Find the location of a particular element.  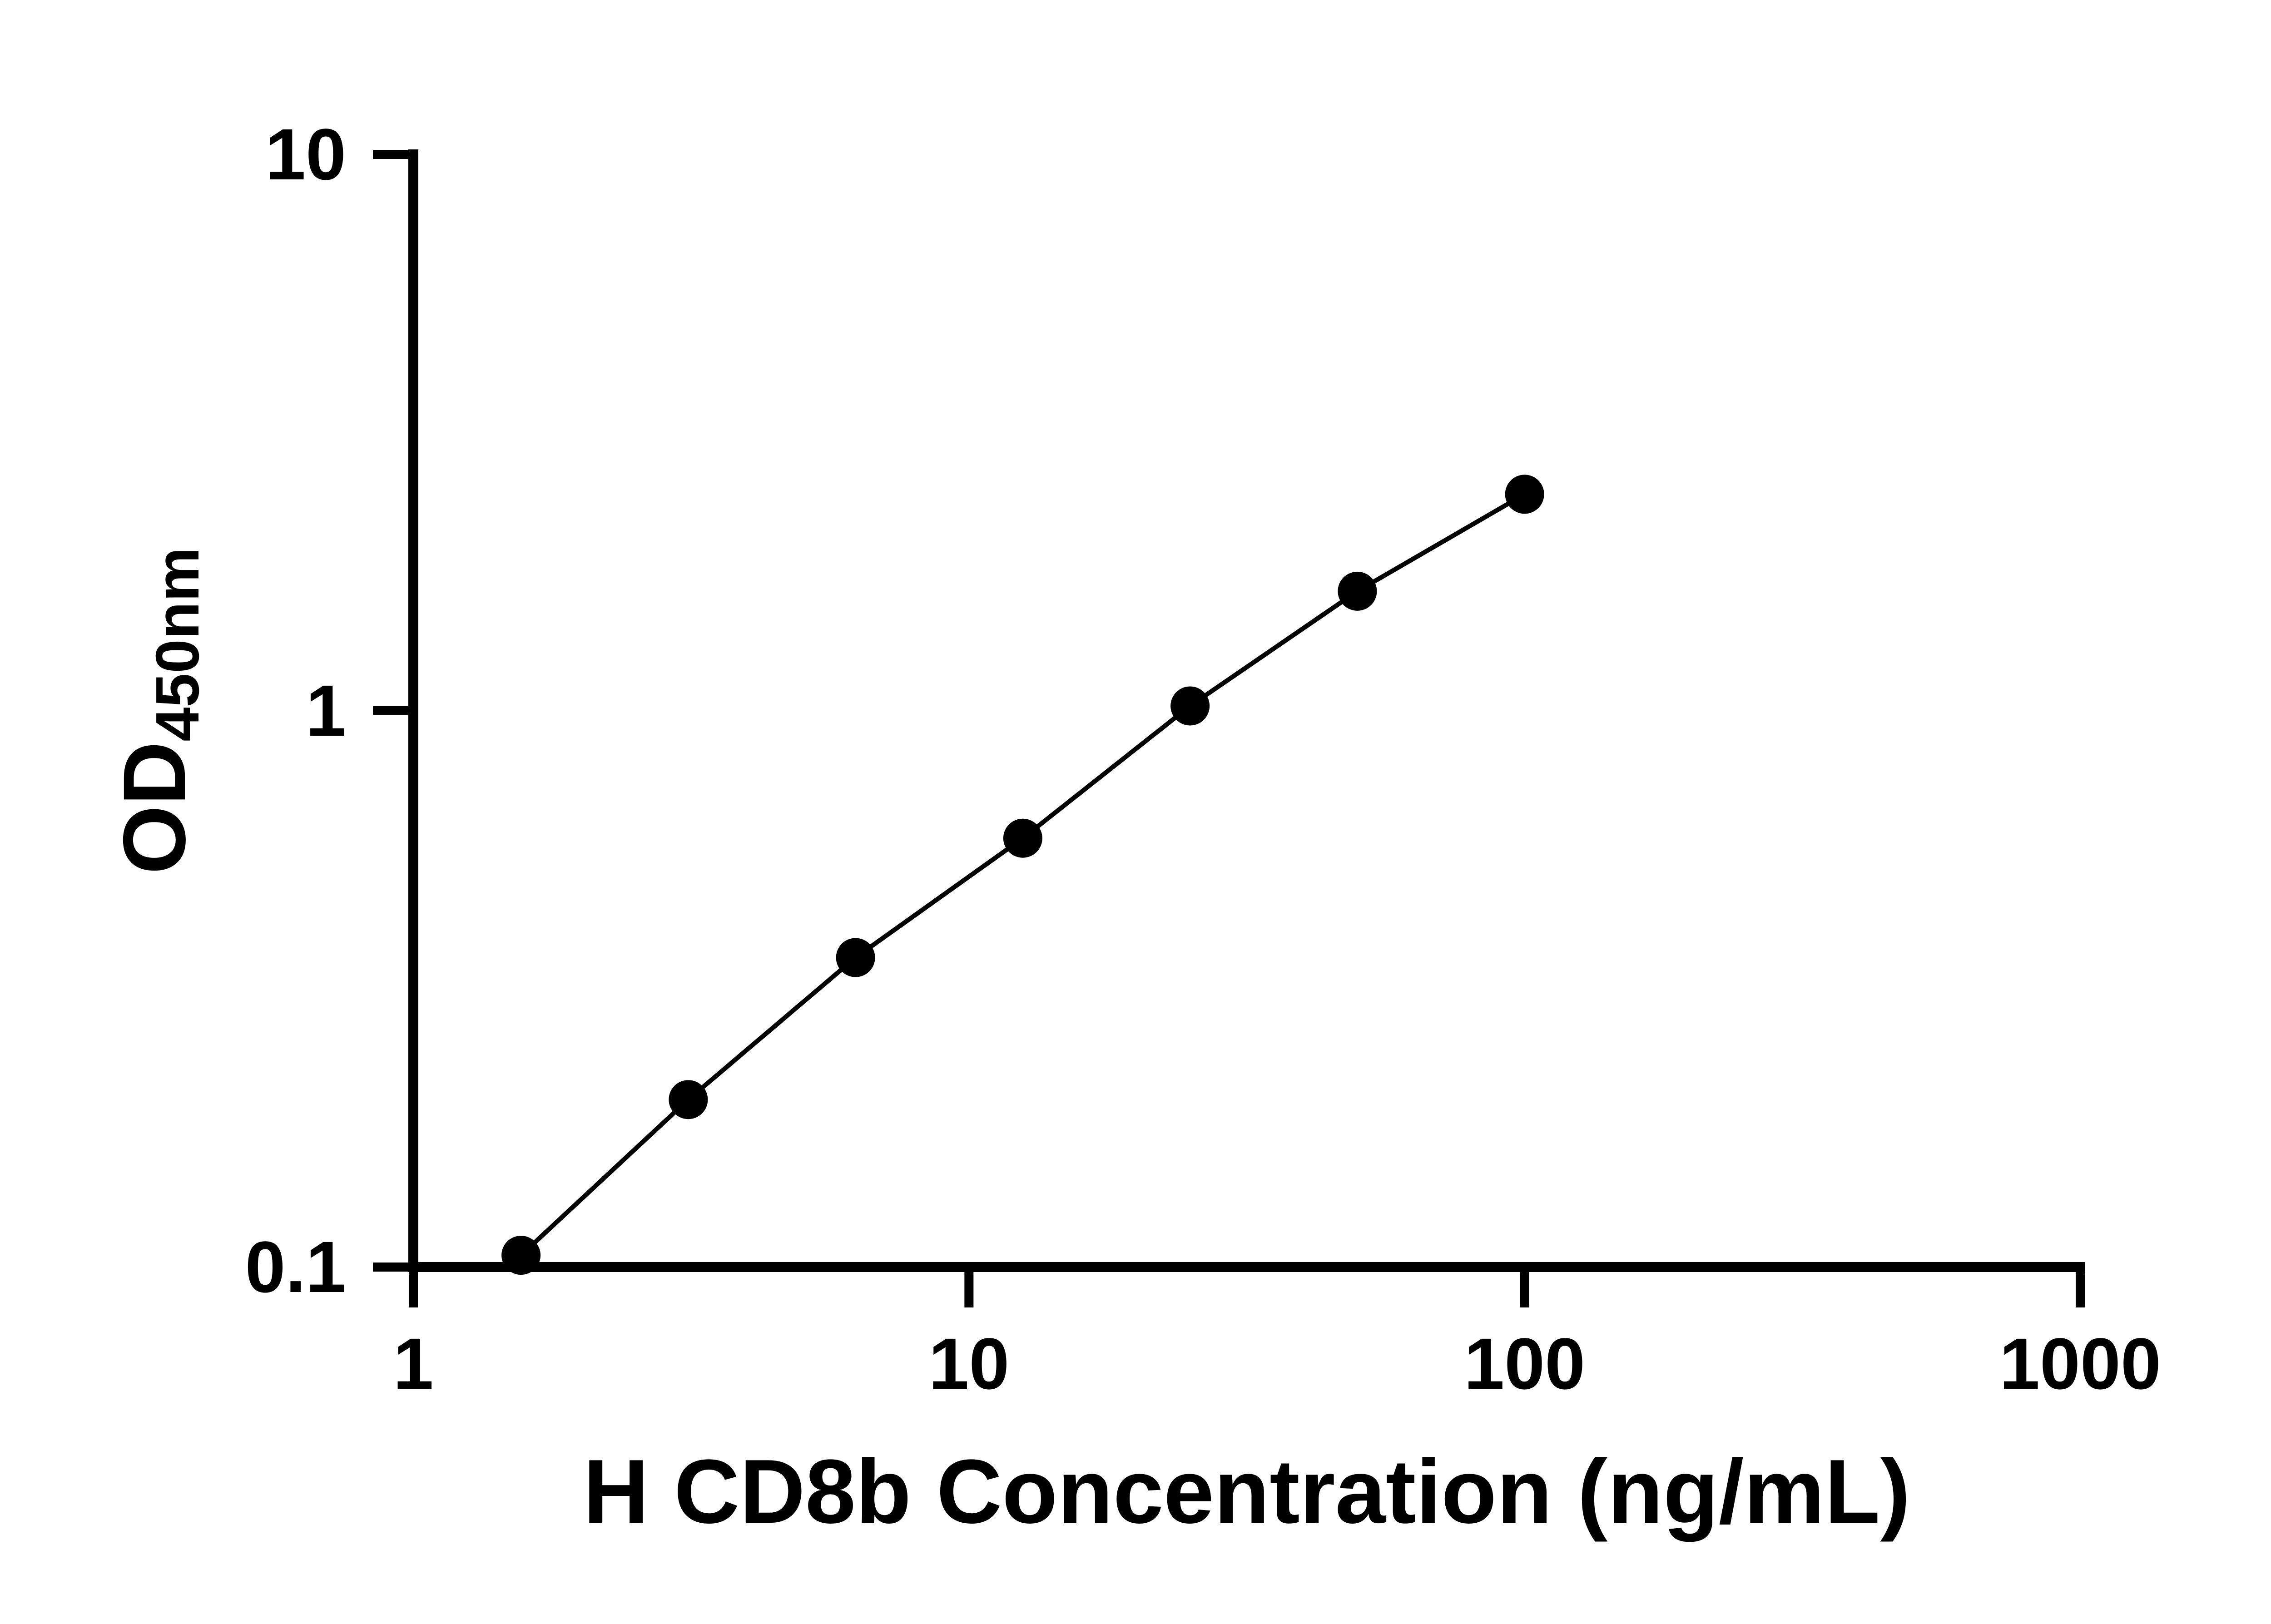

x-tick-label: 10 is located at coordinates (968, 1363).